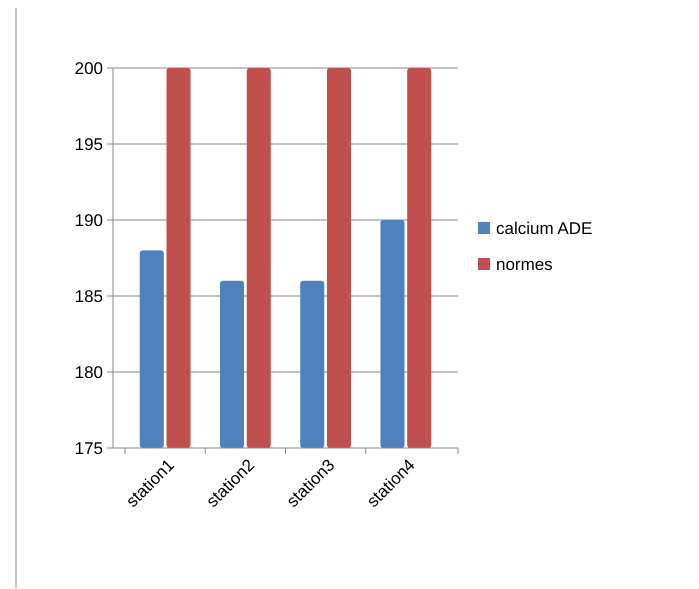 The height and width of the screenshot is (589, 699). I want to click on legend-label: normes, so click(524, 264).